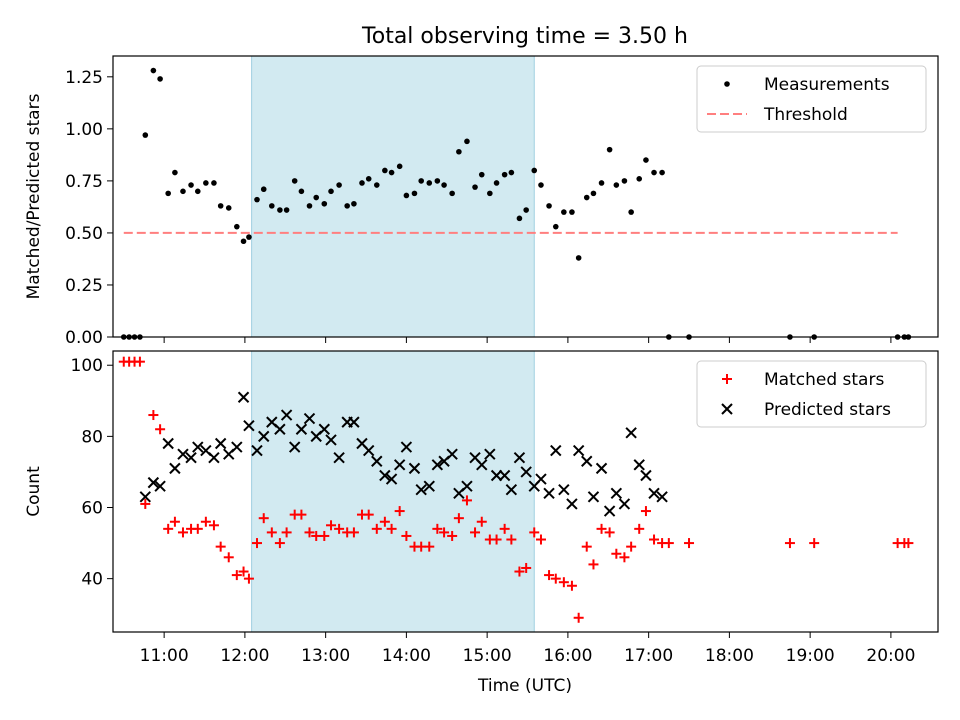 Image resolution: width=960 pixels, height=720 pixels. Describe the element at coordinates (727, 84) in the screenshot. I see `legend-marker-dot` at that location.